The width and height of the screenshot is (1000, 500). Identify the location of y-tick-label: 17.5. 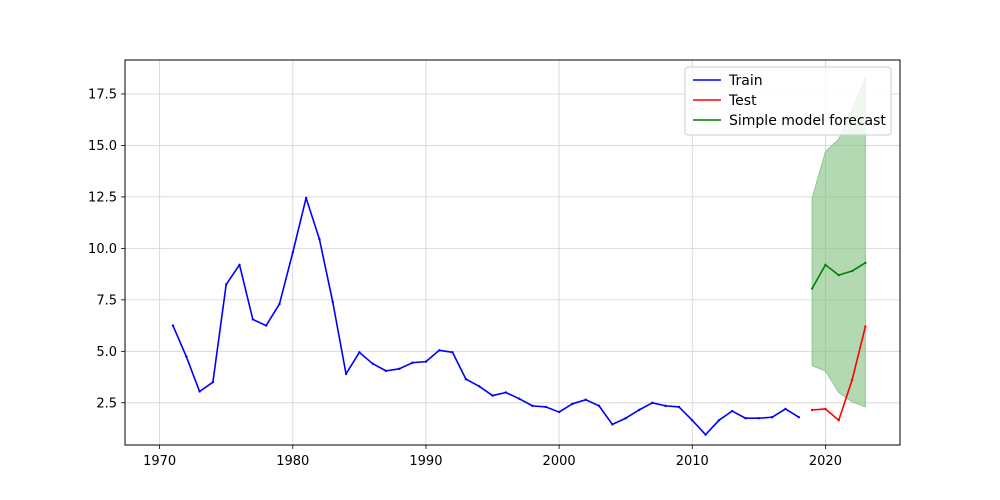
(102, 94).